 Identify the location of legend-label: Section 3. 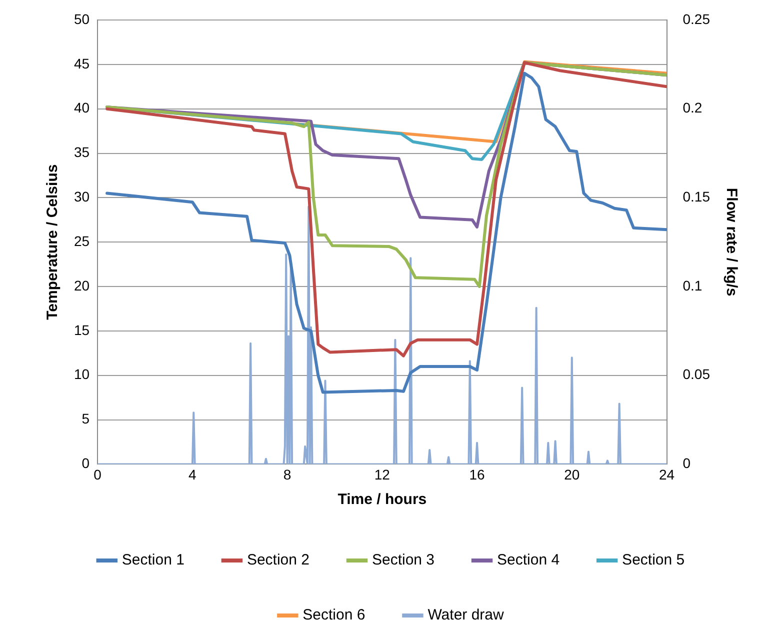
(403, 560).